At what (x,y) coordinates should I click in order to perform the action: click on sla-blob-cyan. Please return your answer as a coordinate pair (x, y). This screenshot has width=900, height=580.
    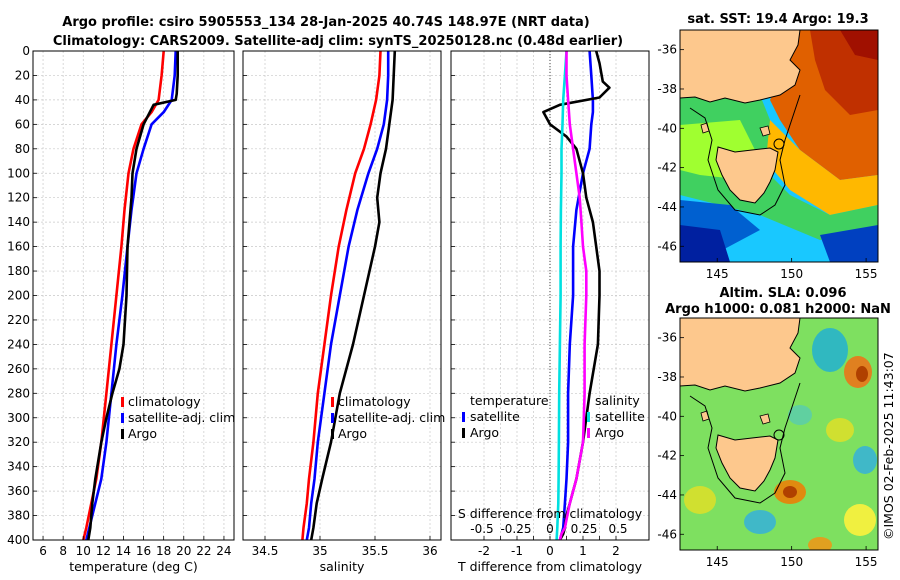
    Looking at the image, I should click on (830, 350).